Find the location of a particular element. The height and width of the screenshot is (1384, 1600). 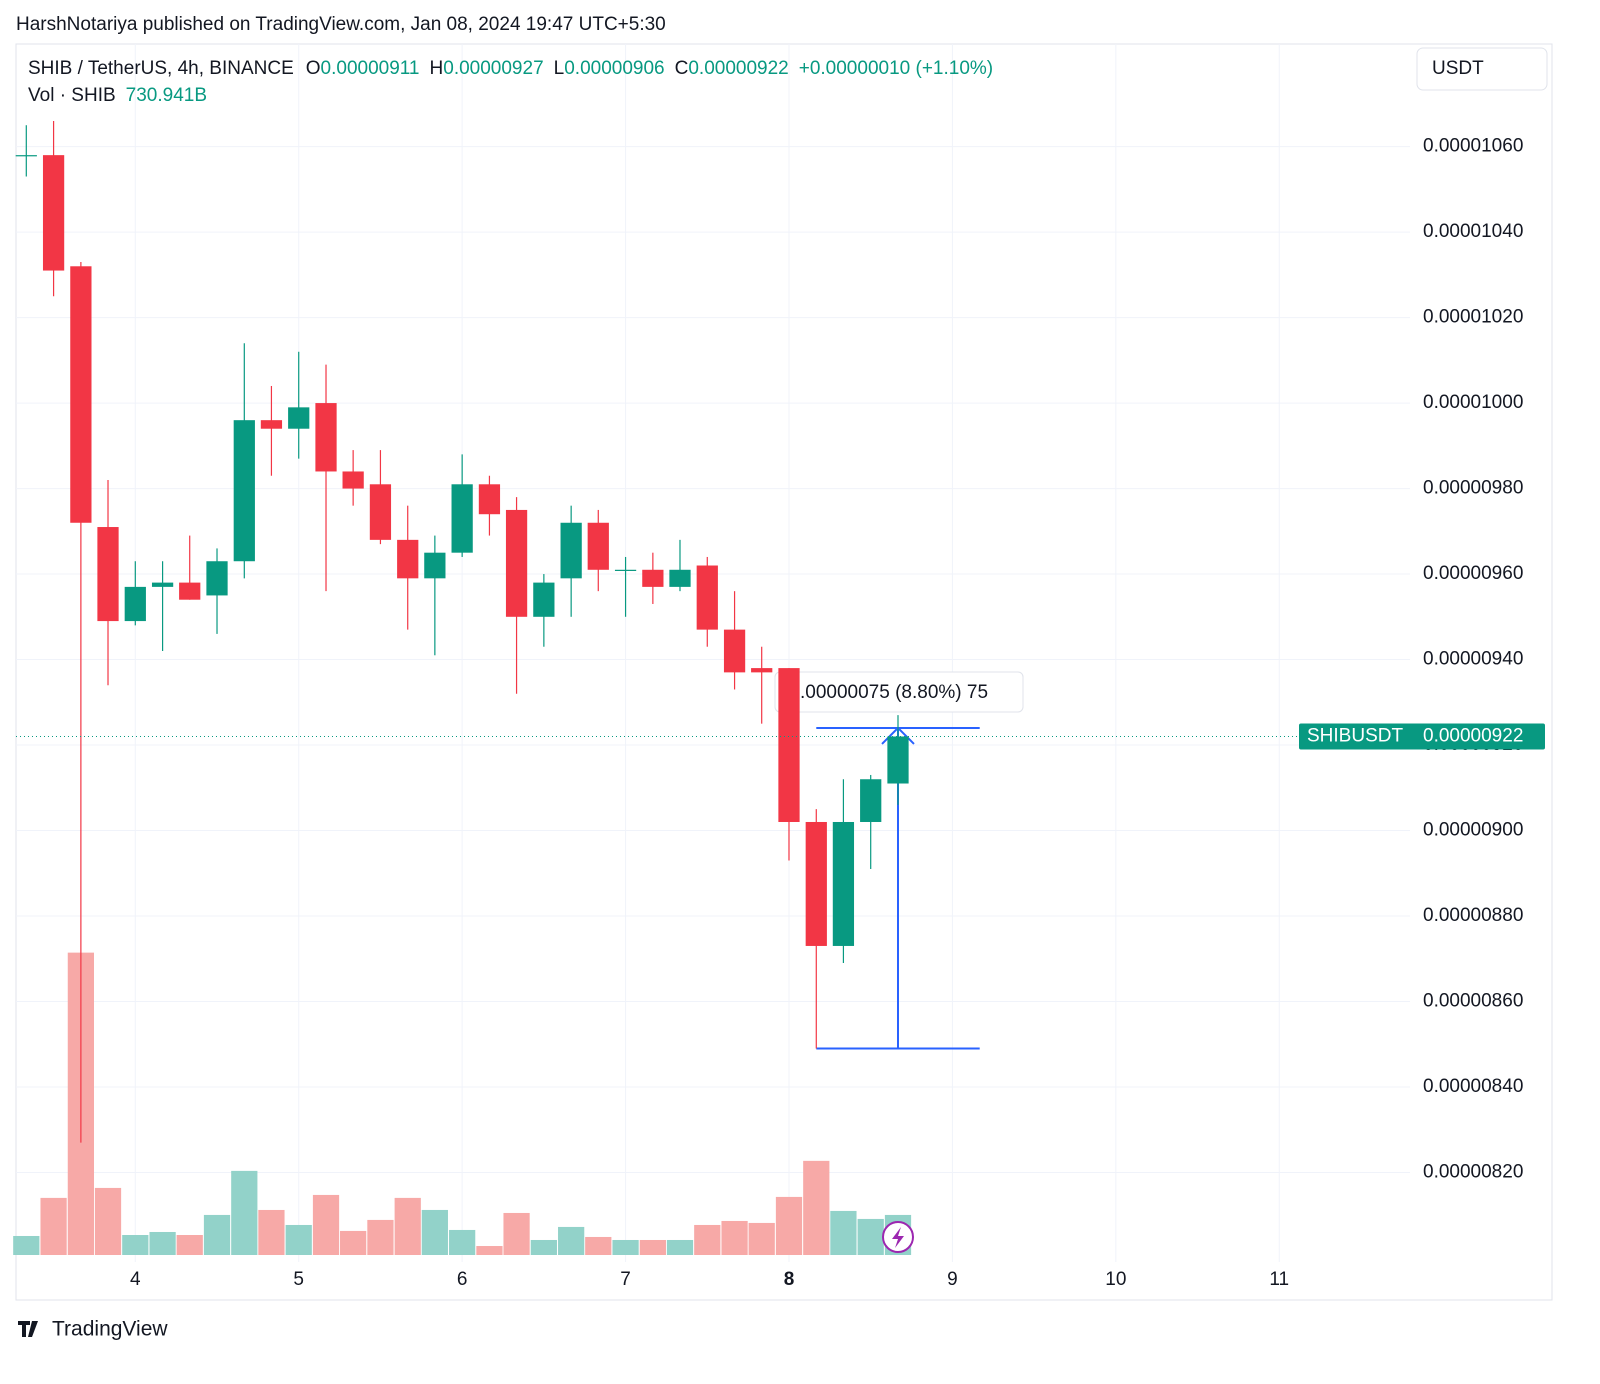

y-tick-label: 0.00000820 is located at coordinates (1473, 1172).